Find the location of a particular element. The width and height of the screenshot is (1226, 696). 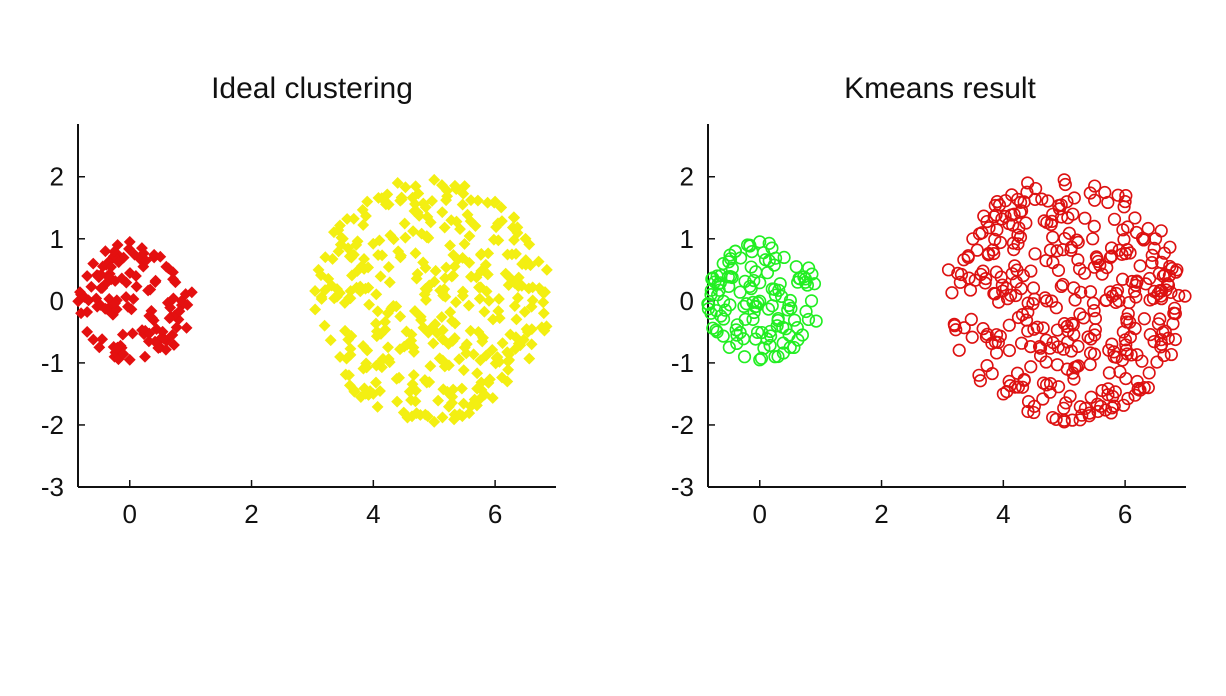

y-tick-label: 1 is located at coordinates (57, 239).